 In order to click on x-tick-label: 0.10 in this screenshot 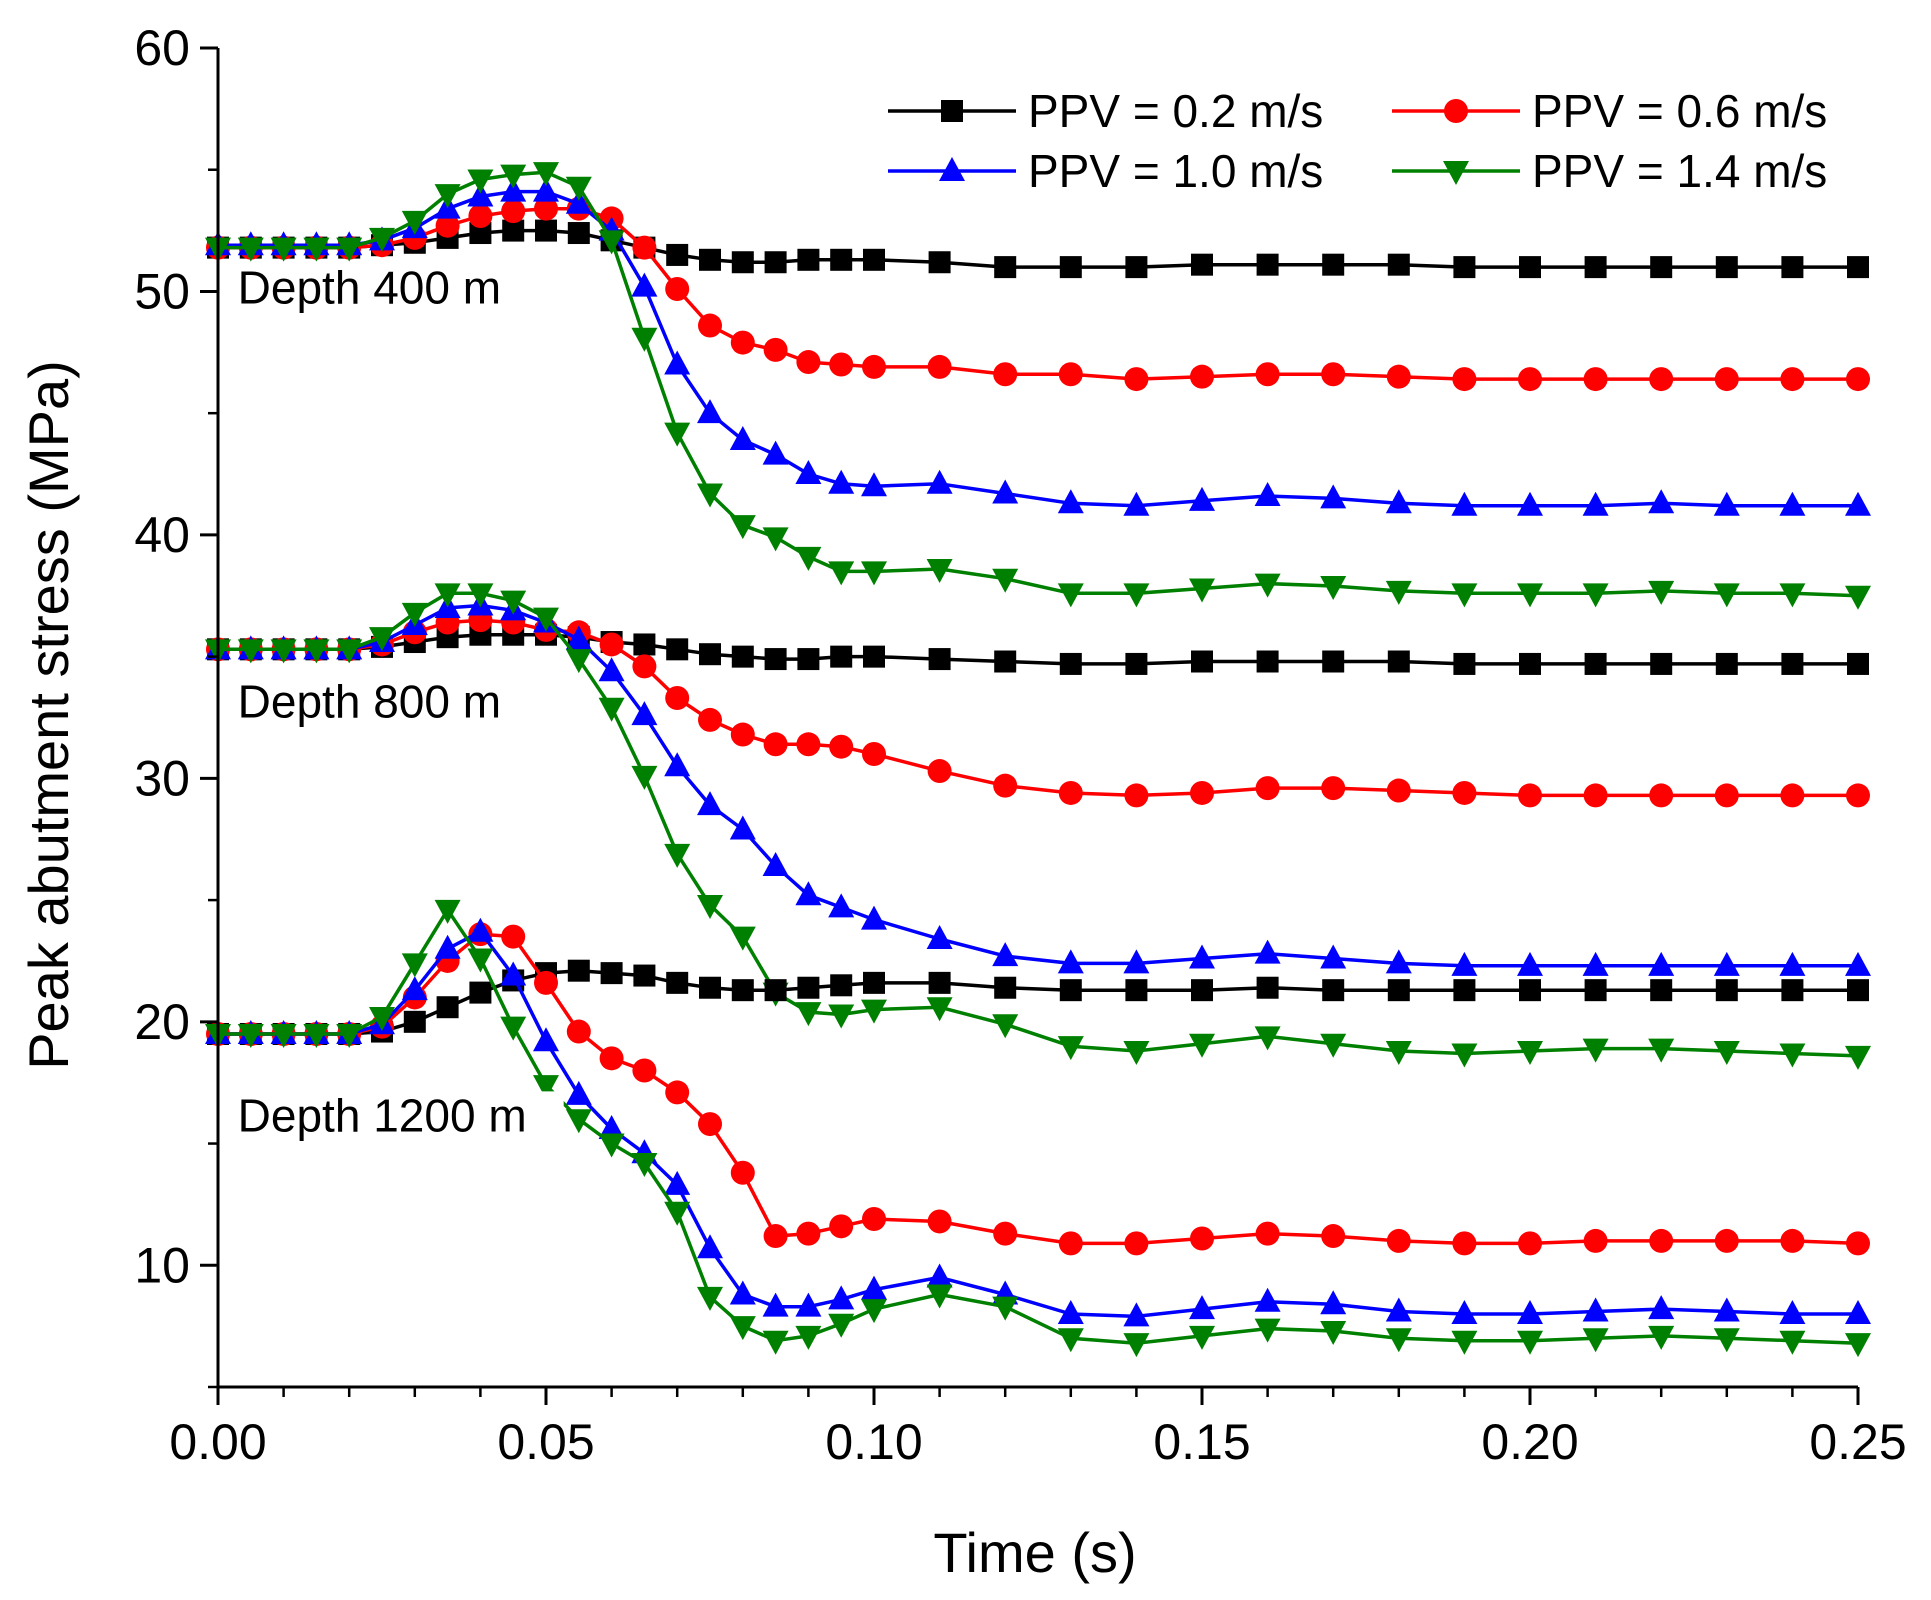, I will do `click(873, 1442)`.